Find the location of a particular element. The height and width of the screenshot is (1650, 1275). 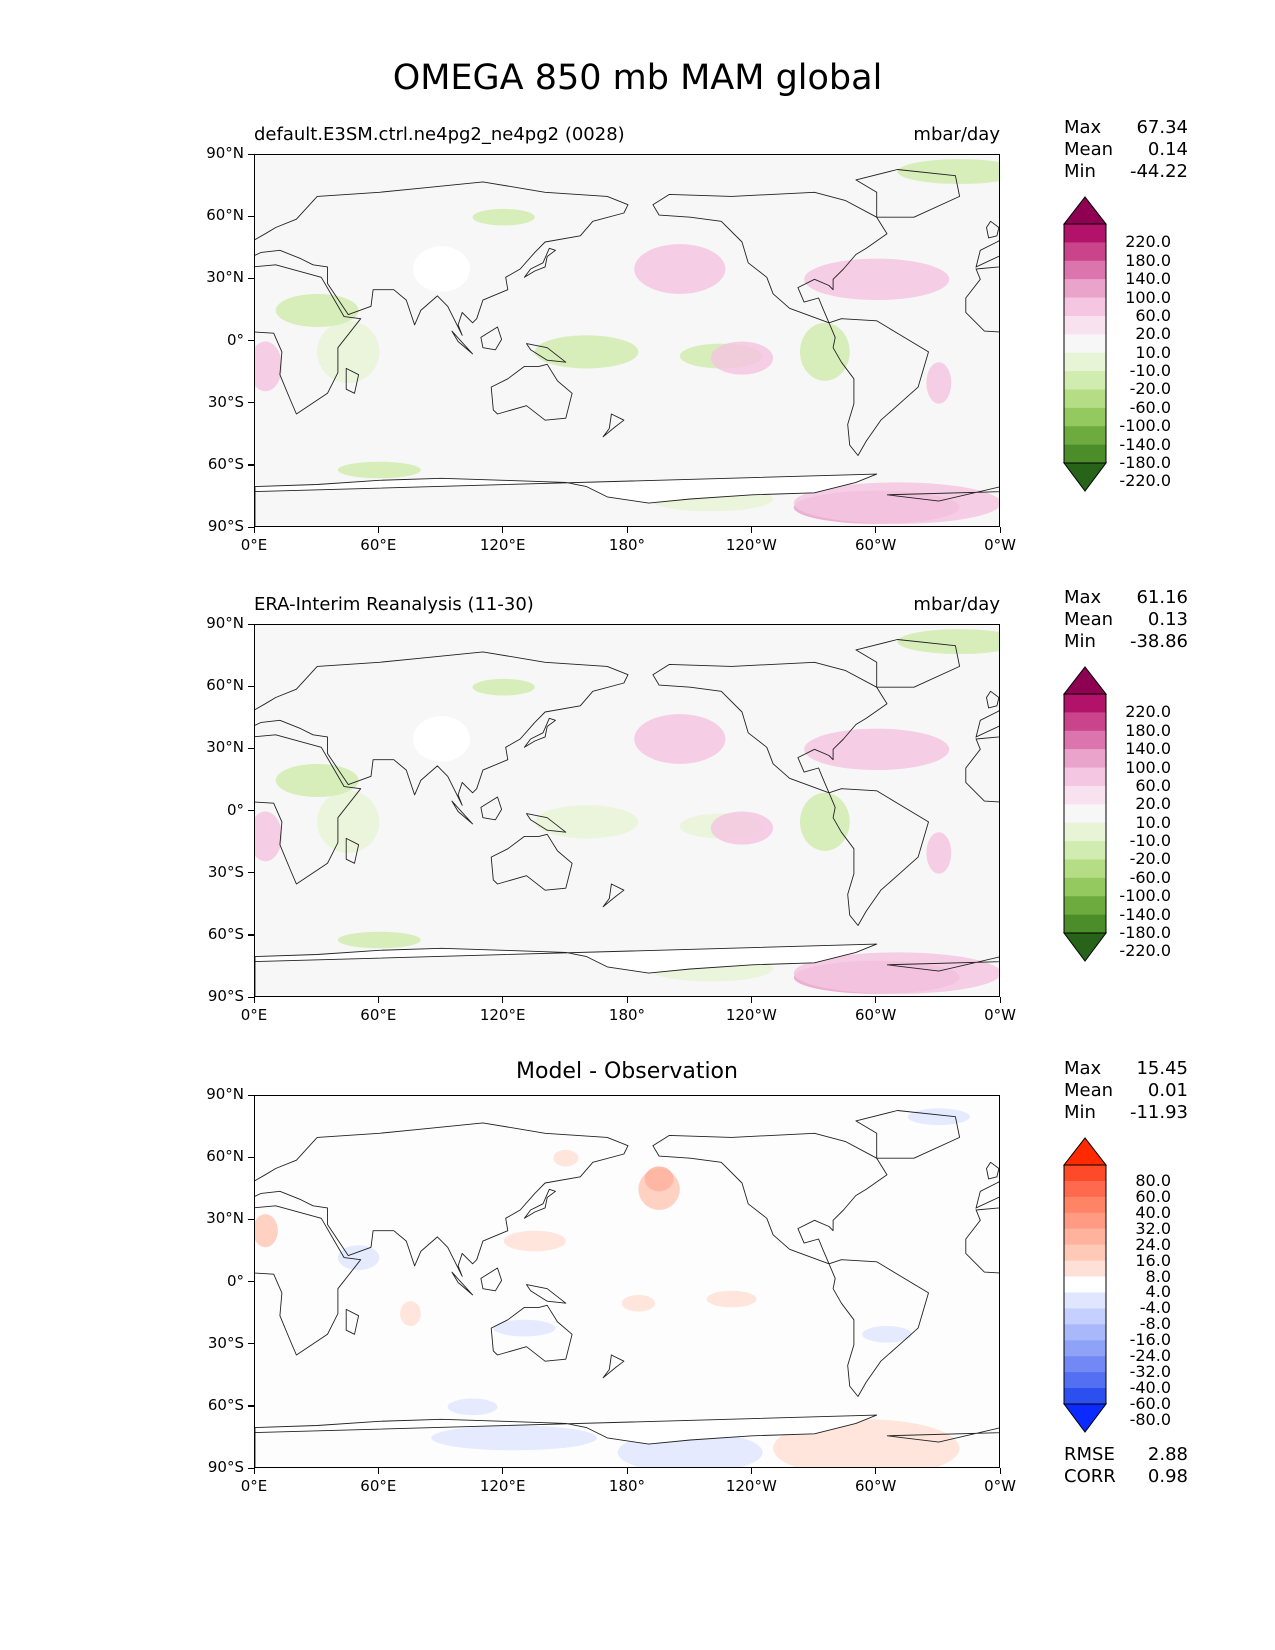

colorbar-tick-label: 140.0 is located at coordinates (1148, 749).